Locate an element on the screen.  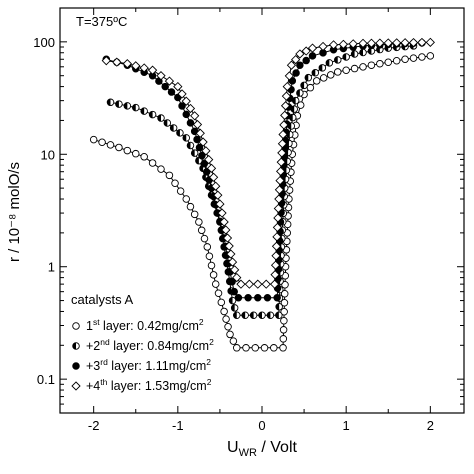
x-tick-label: 1 is located at coordinates (346, 425).